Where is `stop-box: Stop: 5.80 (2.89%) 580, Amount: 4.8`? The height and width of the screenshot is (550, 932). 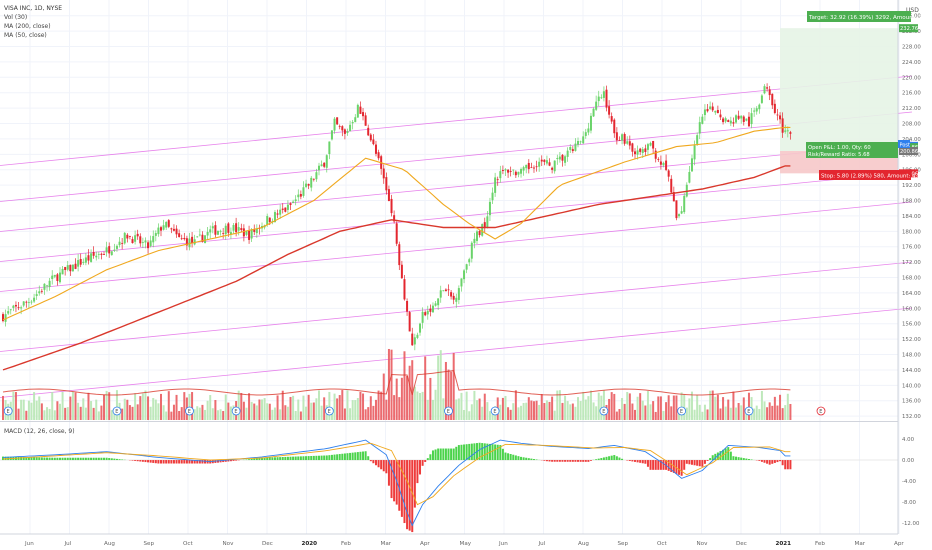
stop-box: Stop: 5.80 (2.89%) 580, Amount: 4.8 is located at coordinates (870, 175).